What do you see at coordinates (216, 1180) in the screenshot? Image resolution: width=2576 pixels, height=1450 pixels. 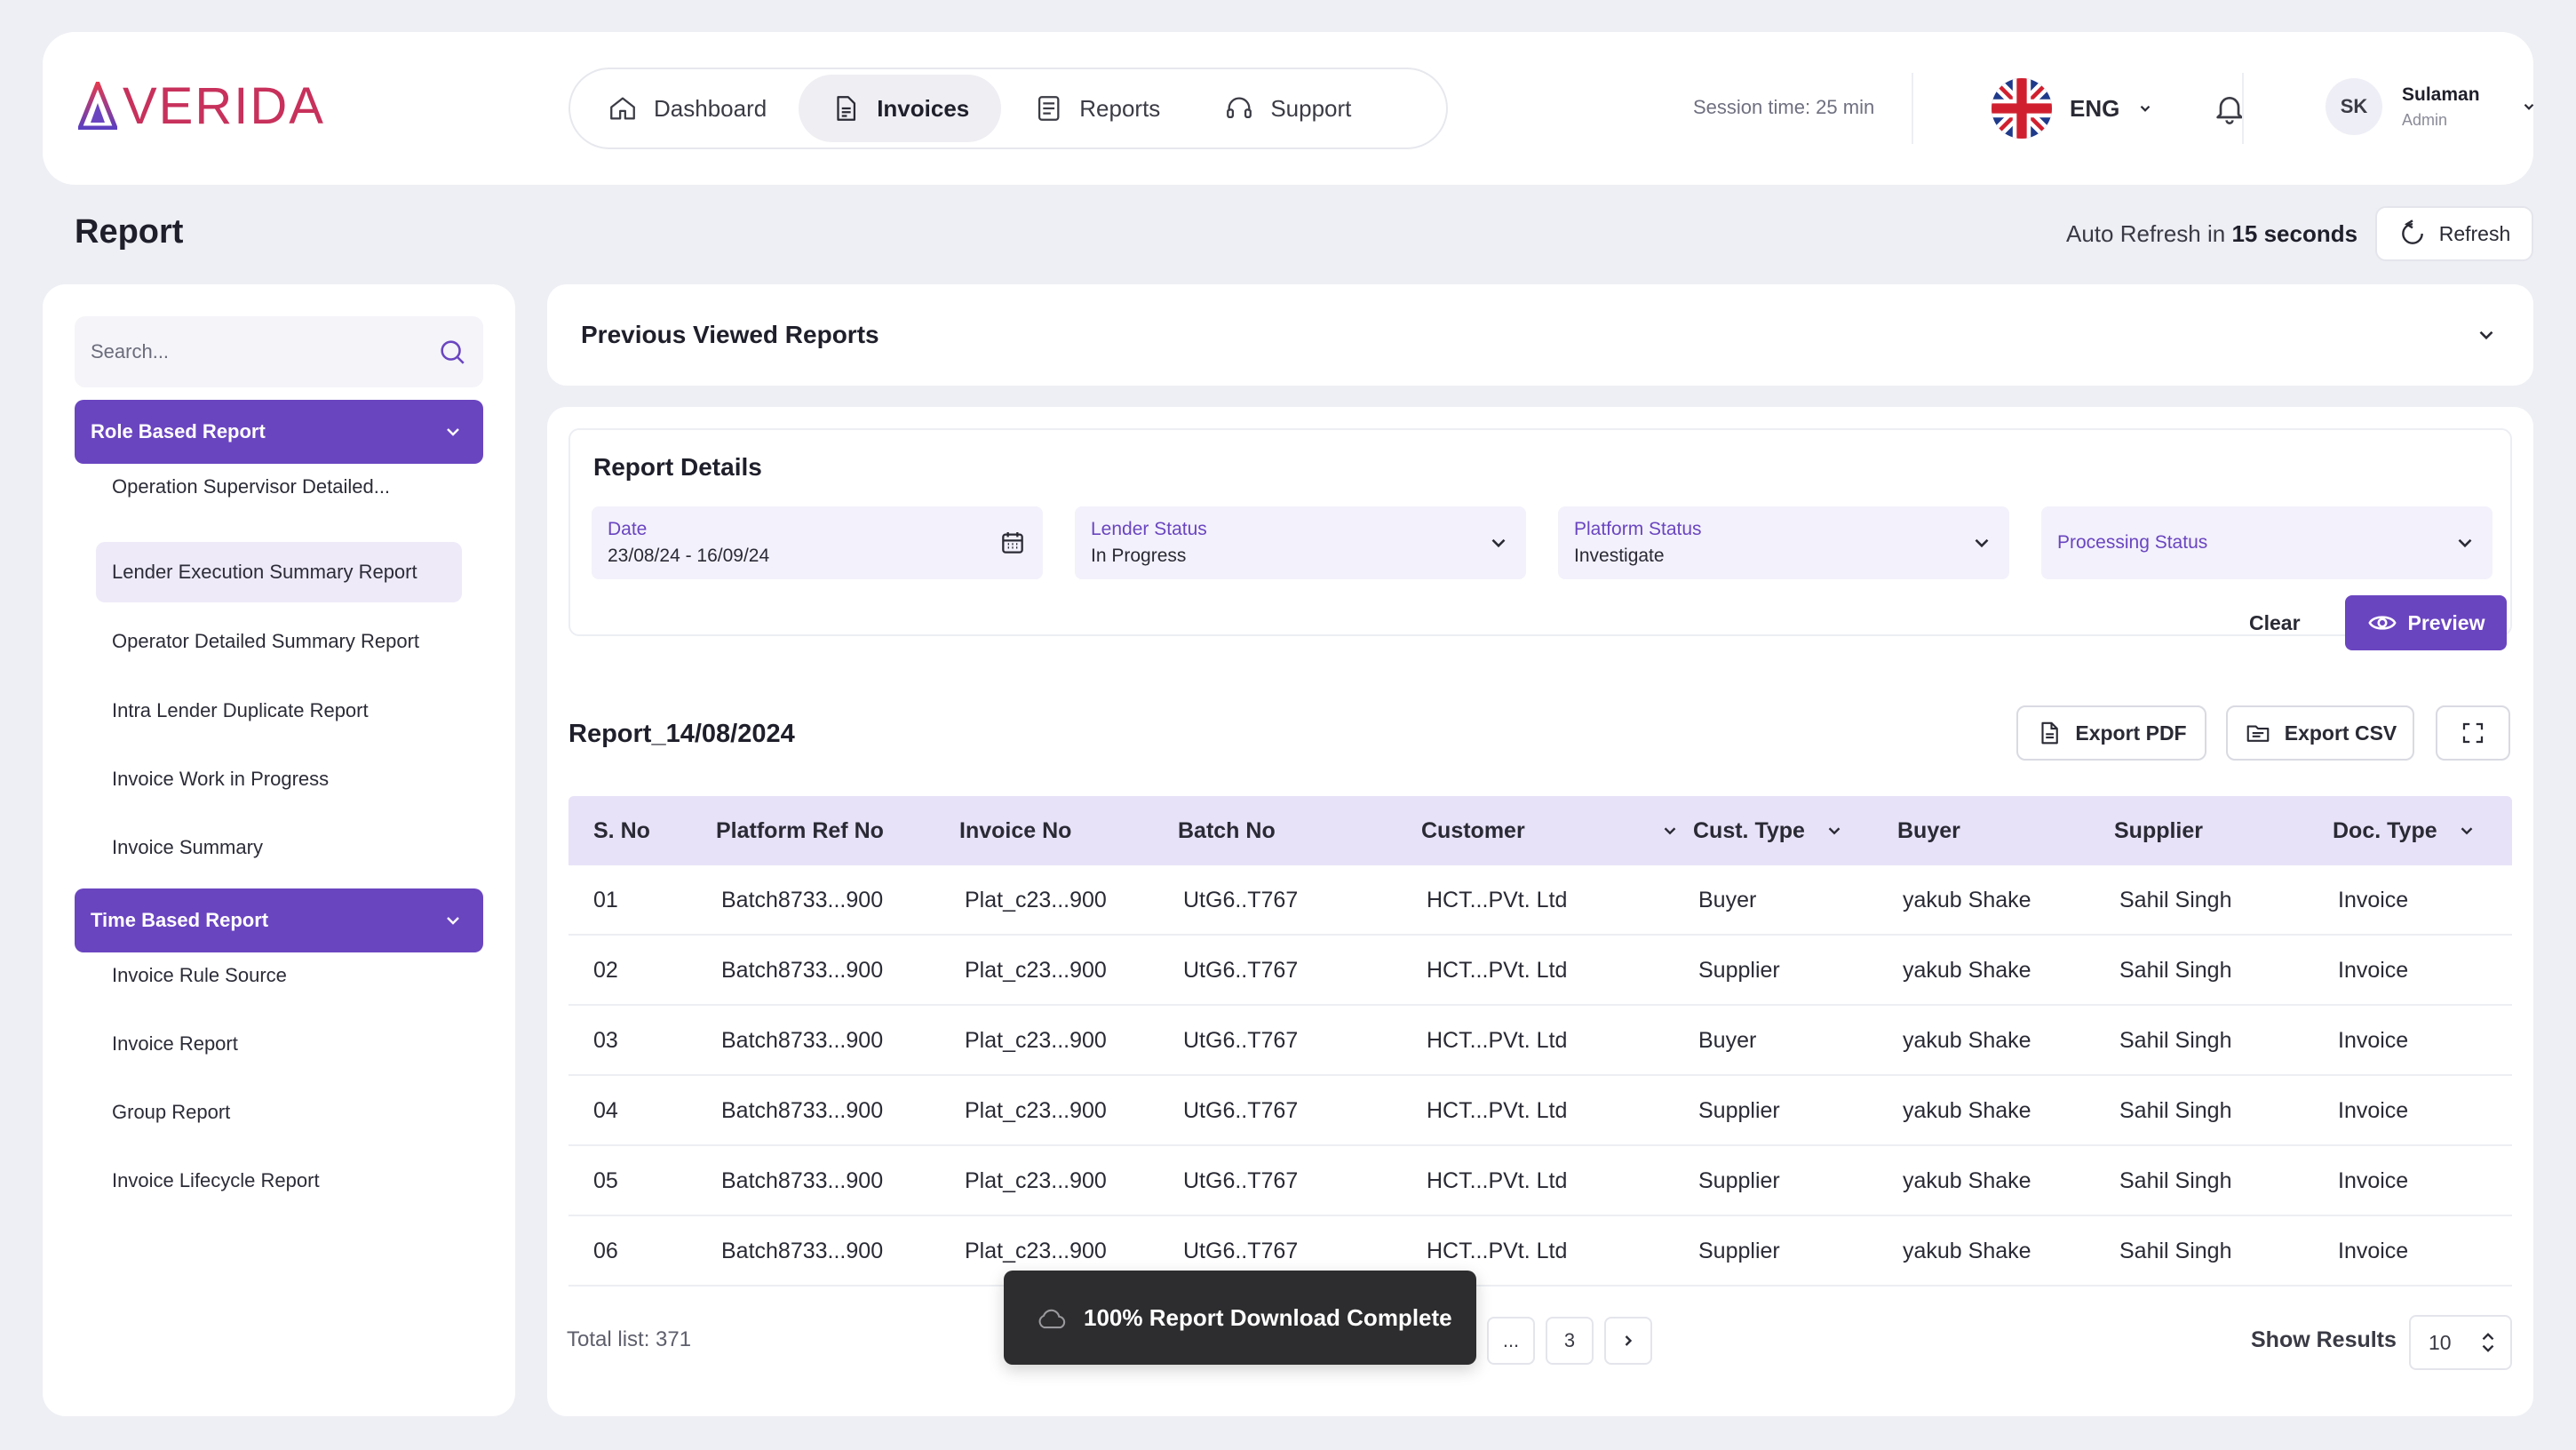 I see `sidebar-item-invoice-lifecycle-report: Invoice Lifecycle Report` at bounding box center [216, 1180].